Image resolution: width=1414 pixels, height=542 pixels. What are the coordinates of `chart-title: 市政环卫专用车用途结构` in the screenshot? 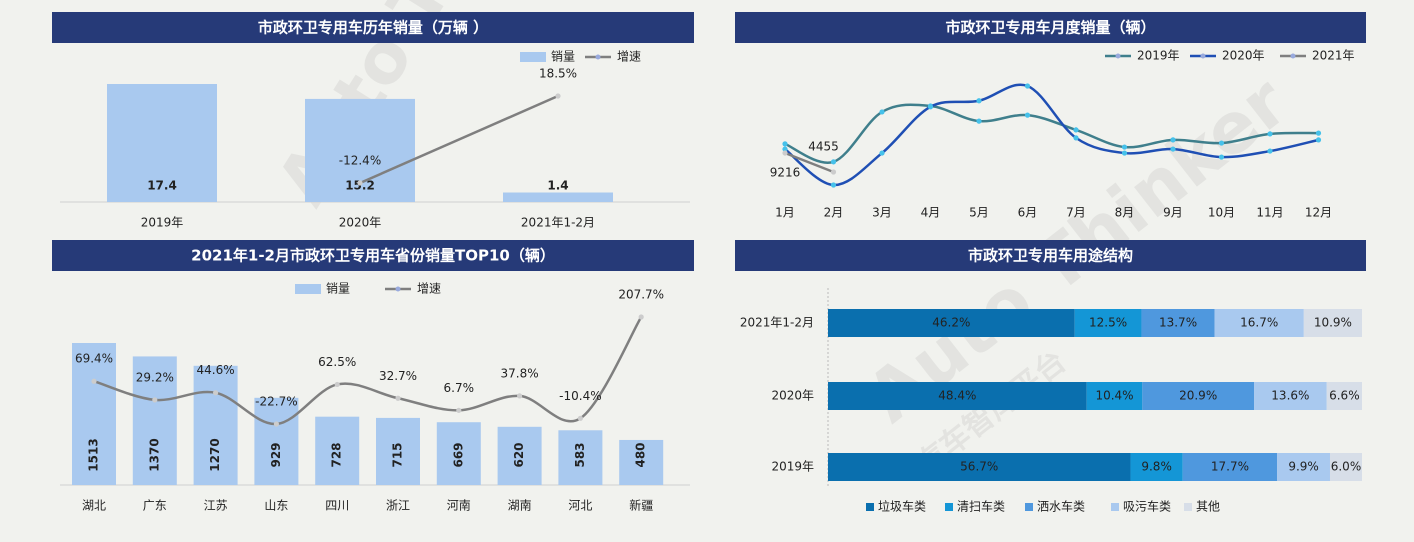 It's located at (1050, 256).